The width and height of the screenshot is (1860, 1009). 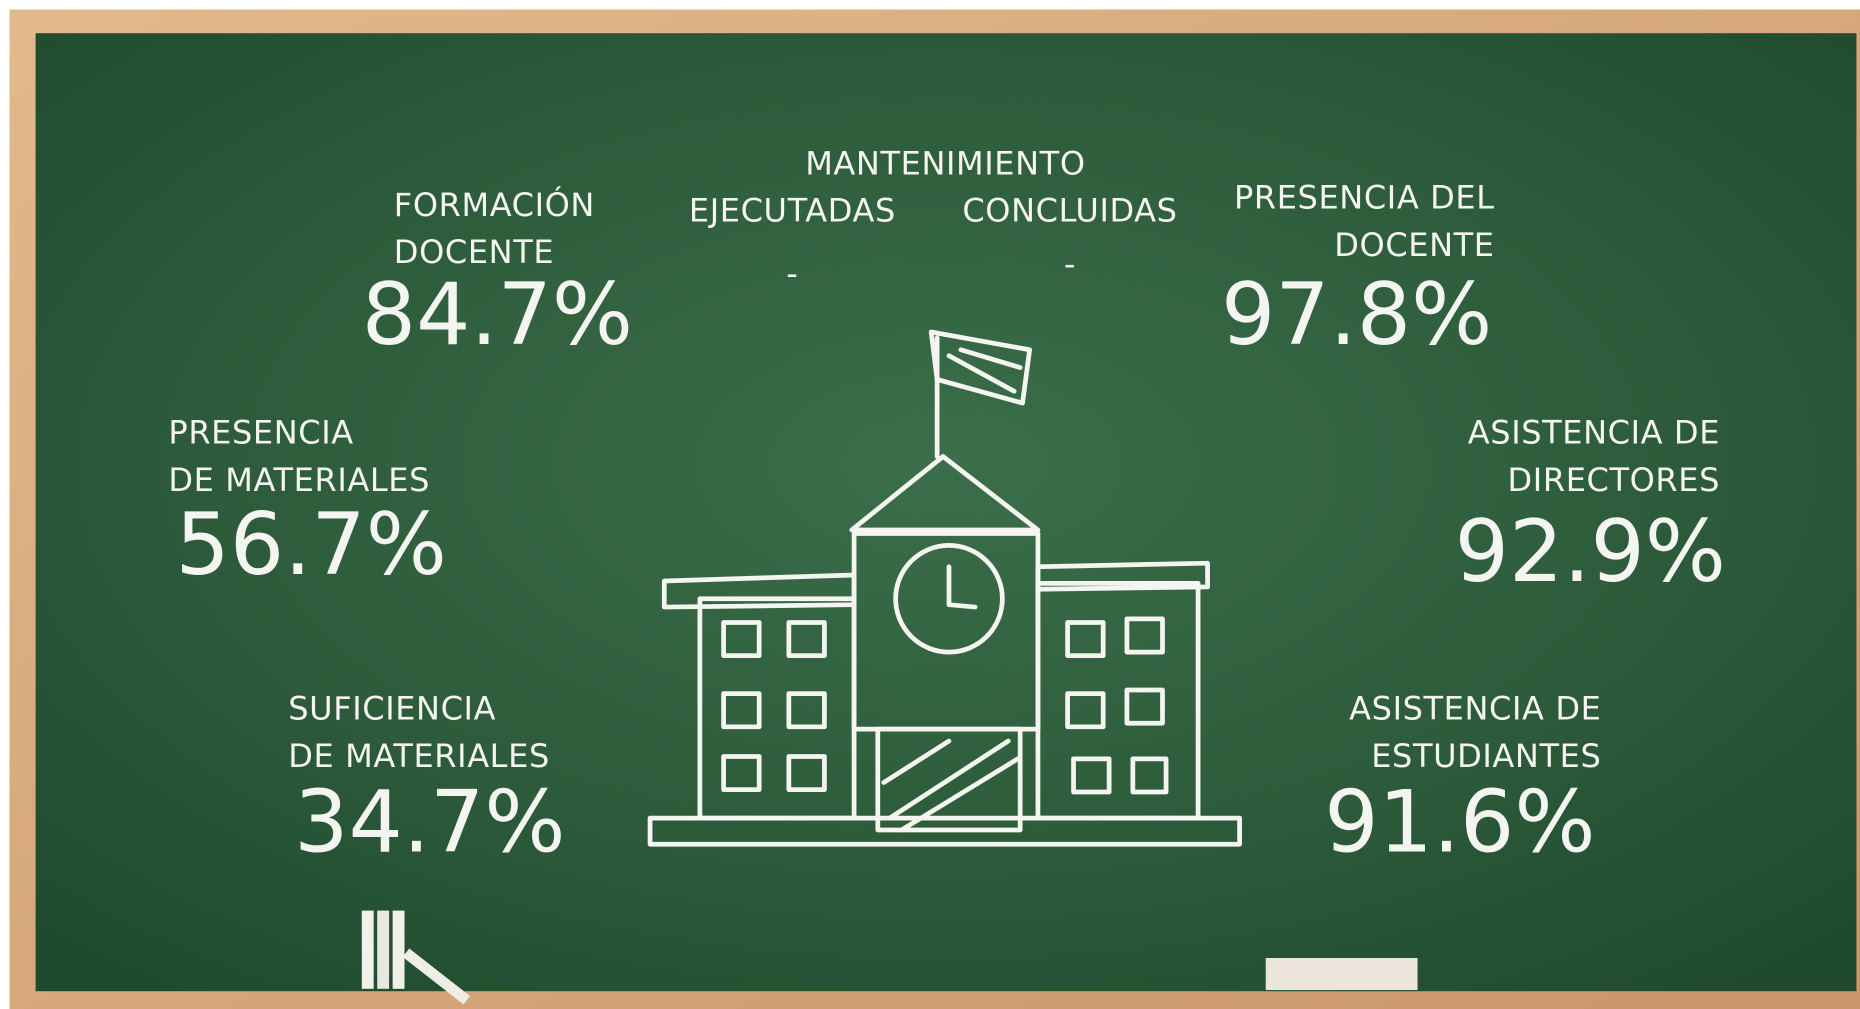 I want to click on metric-value: 92.9%, so click(x=1590, y=552).